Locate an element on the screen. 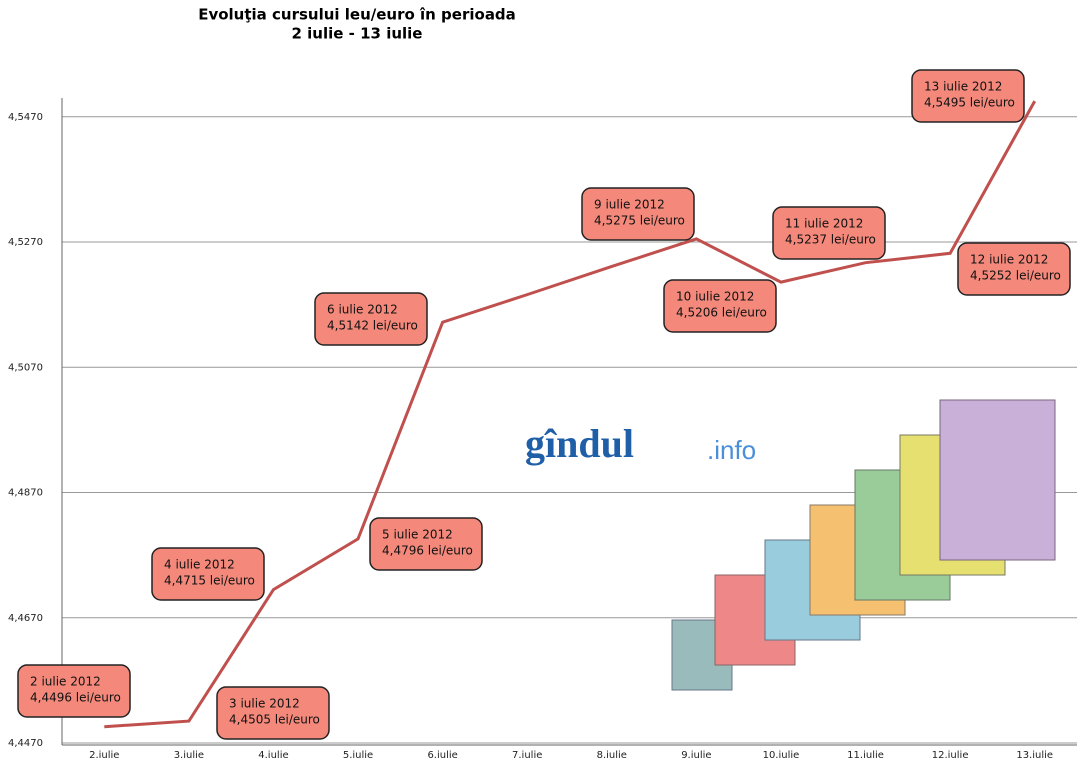 This screenshot has height=768, width=1082. annotation: 5 iulie 2012 4,4796 lei/euro is located at coordinates (426, 544).